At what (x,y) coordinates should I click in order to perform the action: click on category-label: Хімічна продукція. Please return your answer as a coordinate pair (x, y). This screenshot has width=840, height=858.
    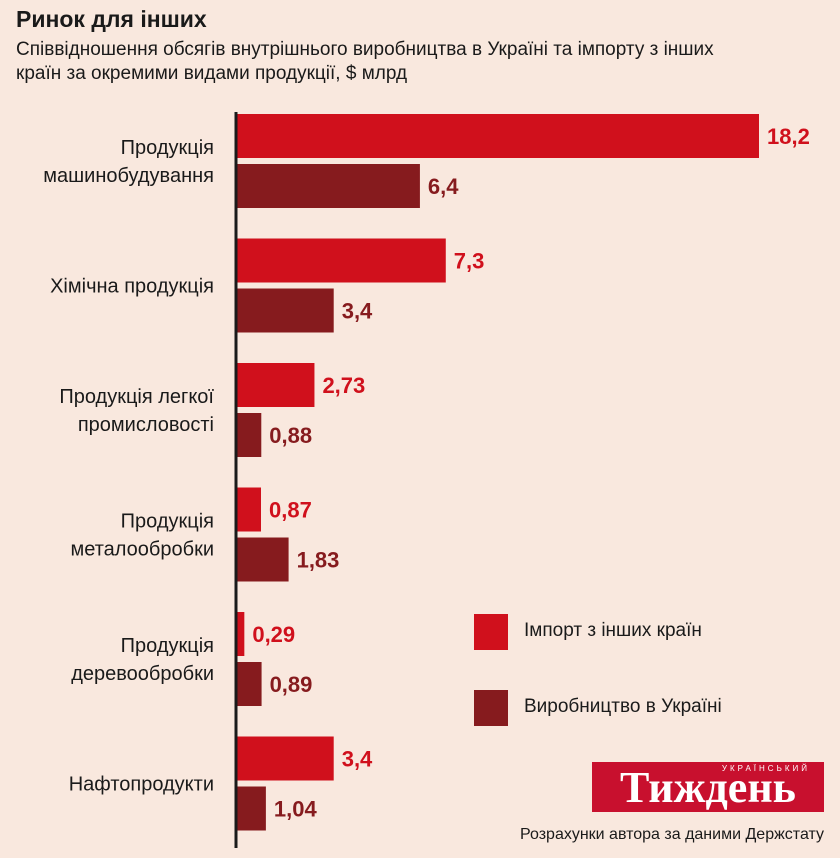
    Looking at the image, I should click on (132, 287).